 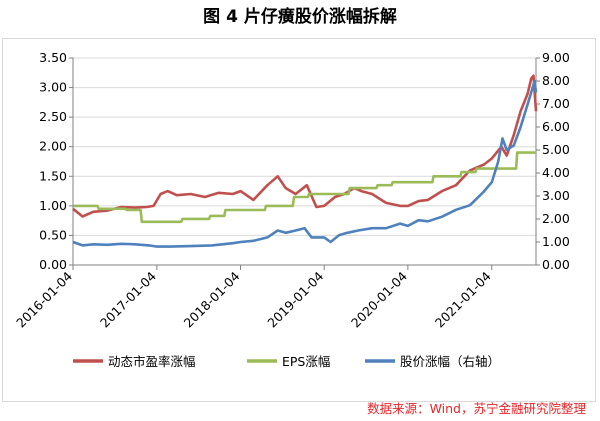 What do you see at coordinates (556, 149) in the screenshot?
I see `y-right-tick-label: 5.00` at bounding box center [556, 149].